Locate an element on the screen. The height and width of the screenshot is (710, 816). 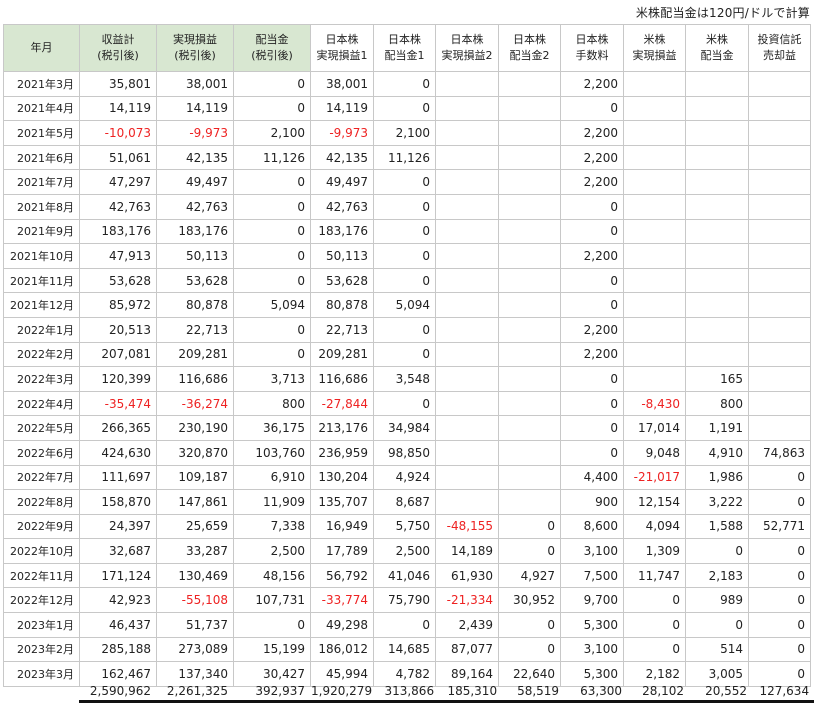
value-cell: 42,763 is located at coordinates (118, 206).